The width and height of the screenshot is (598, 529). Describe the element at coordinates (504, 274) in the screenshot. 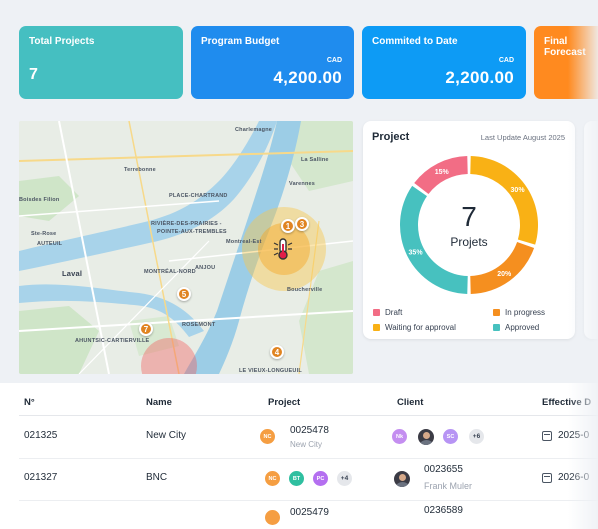

I see `donut-slice-label: 20%` at that location.